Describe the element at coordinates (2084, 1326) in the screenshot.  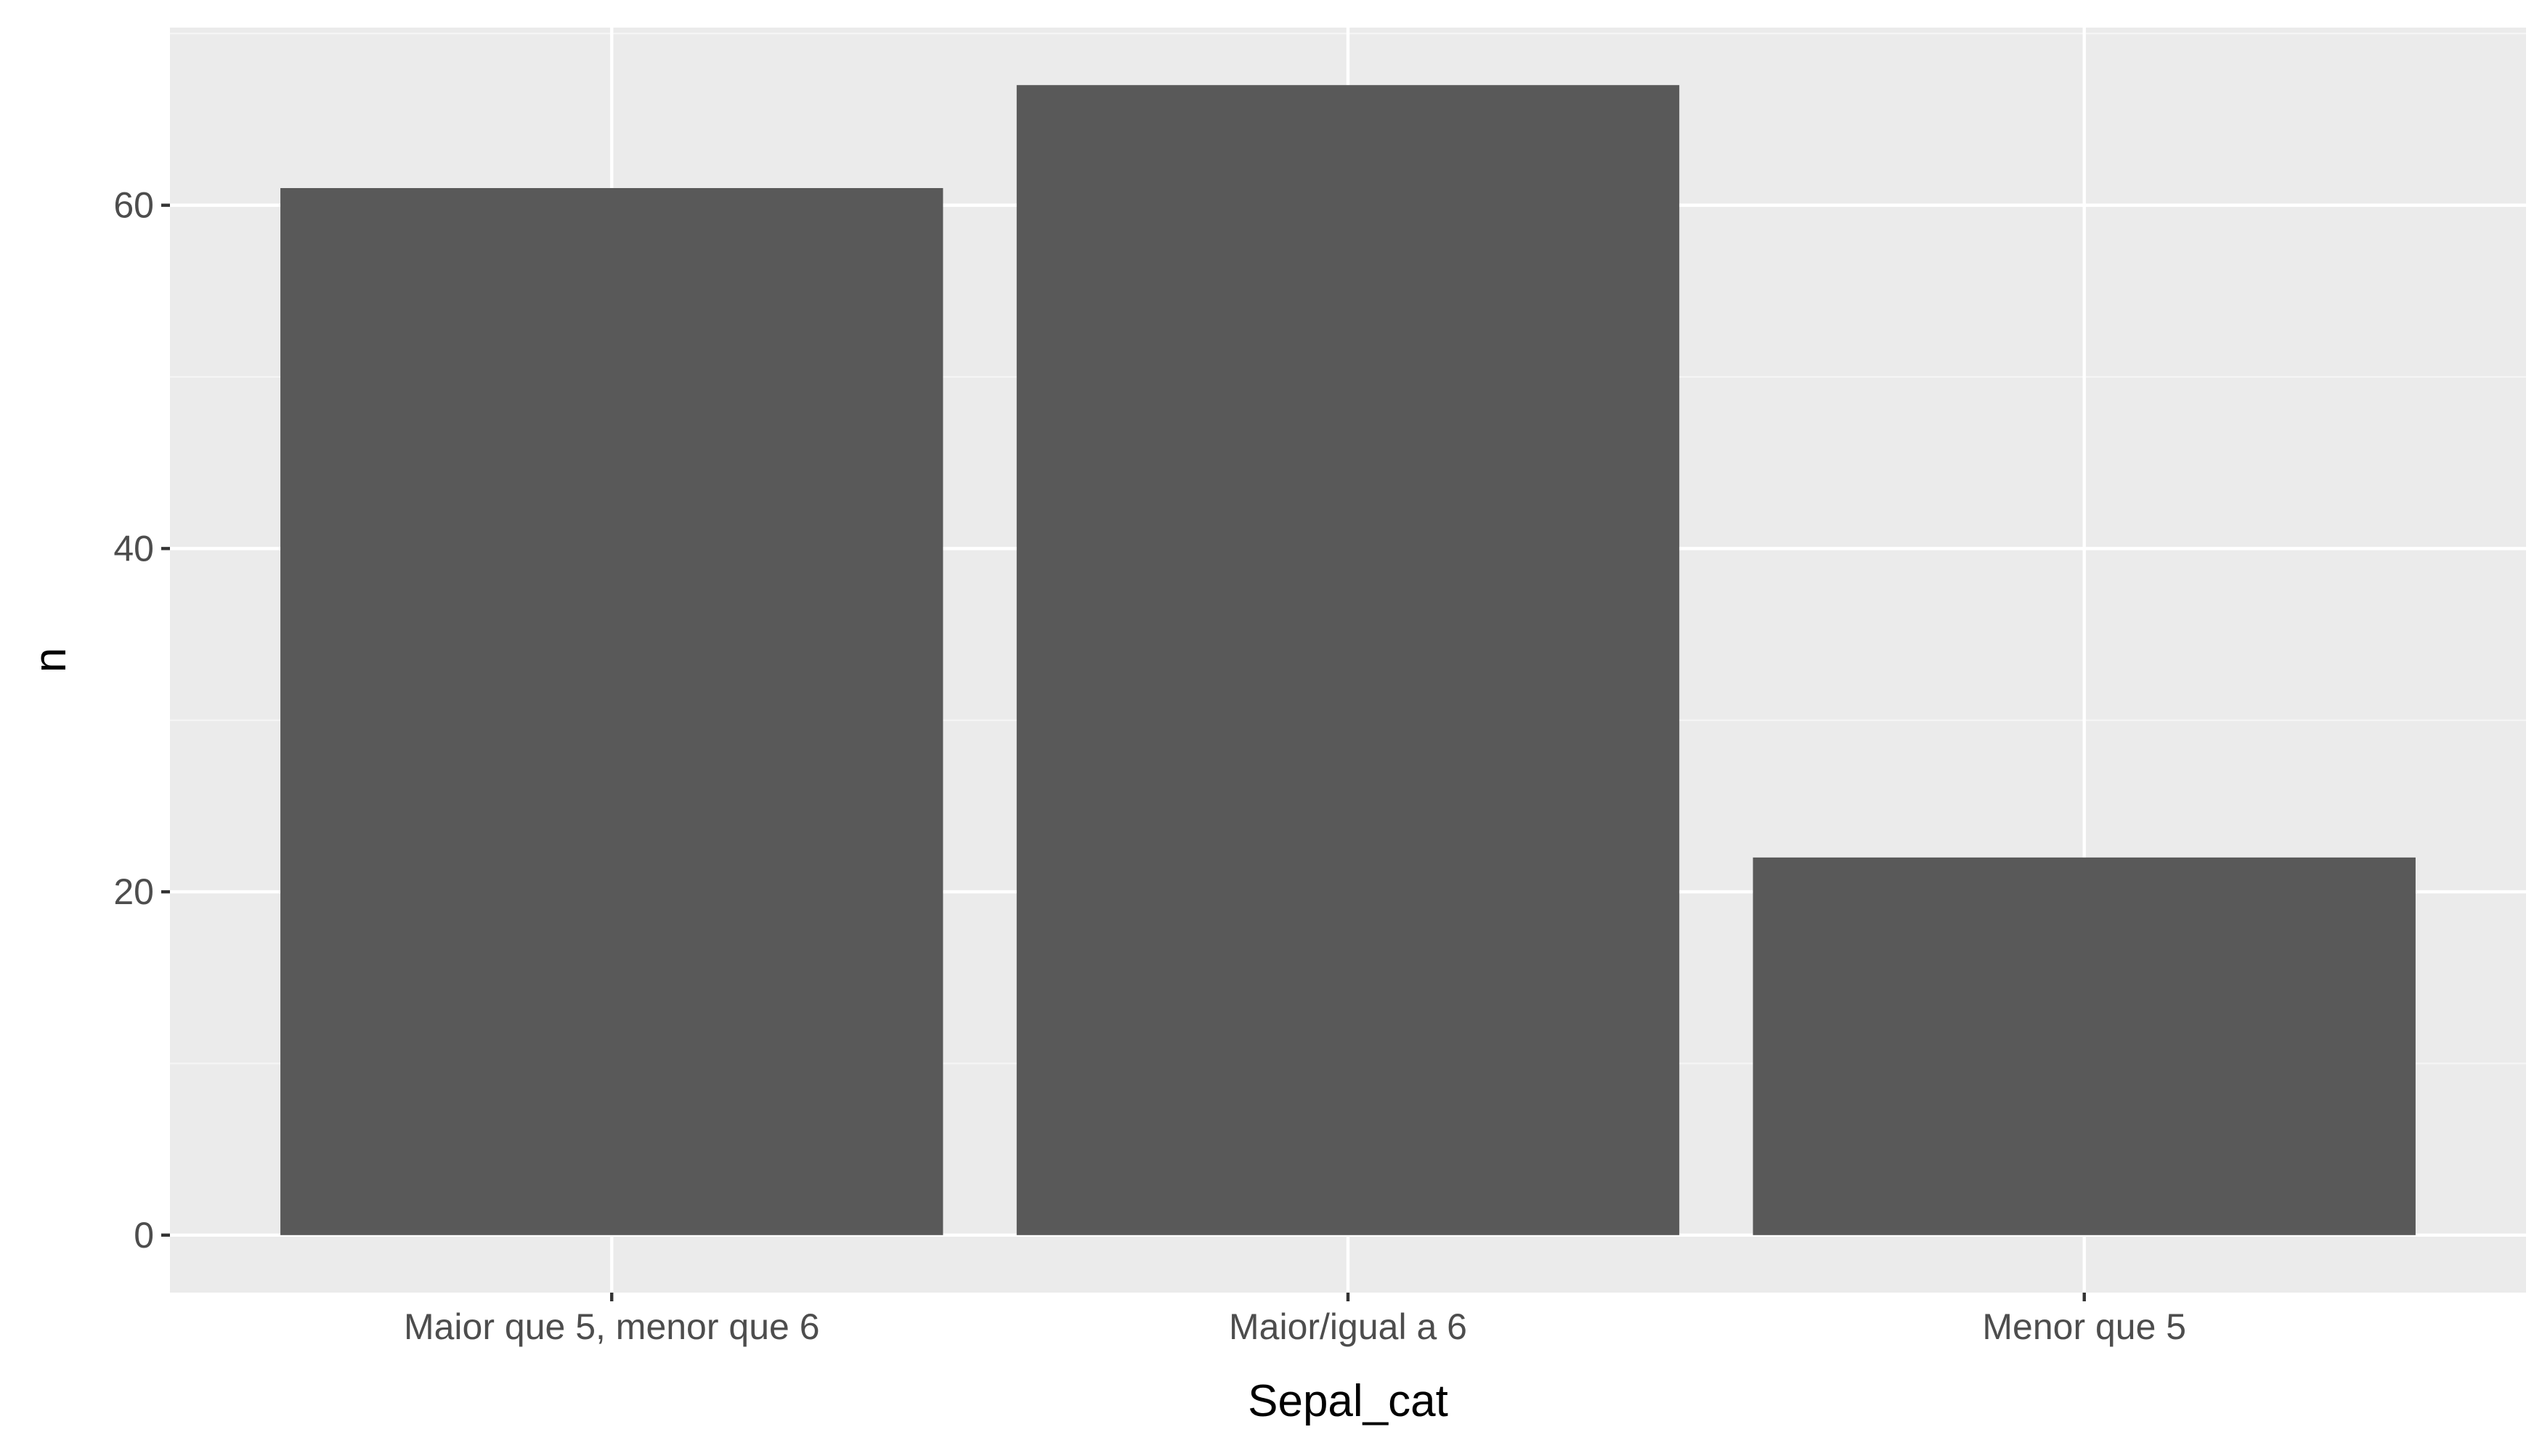
I see `x-tick-label: Menor que 5` at that location.